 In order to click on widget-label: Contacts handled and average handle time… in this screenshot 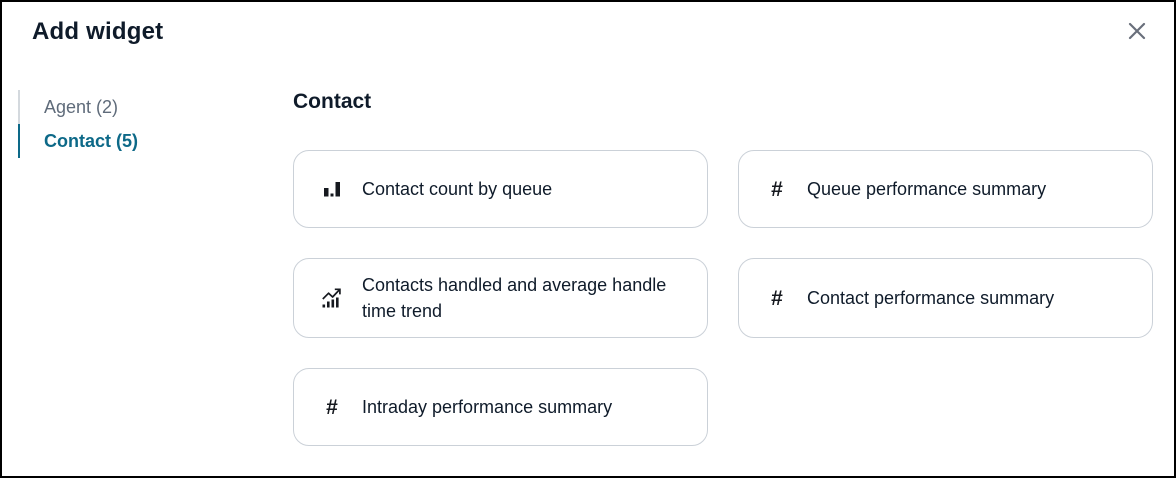, I will do `click(514, 298)`.